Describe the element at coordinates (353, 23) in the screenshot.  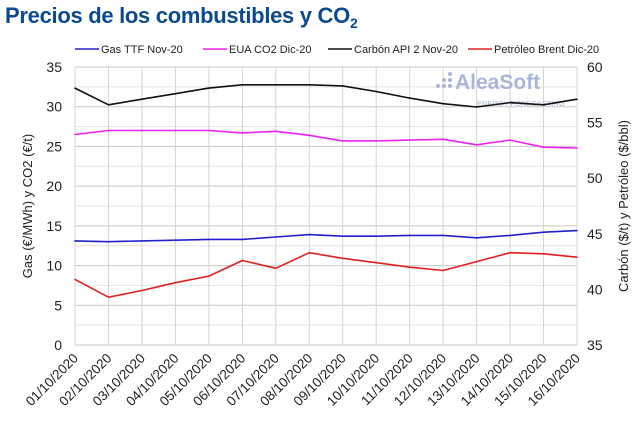
I see `chart-title-subscript: 2` at that location.